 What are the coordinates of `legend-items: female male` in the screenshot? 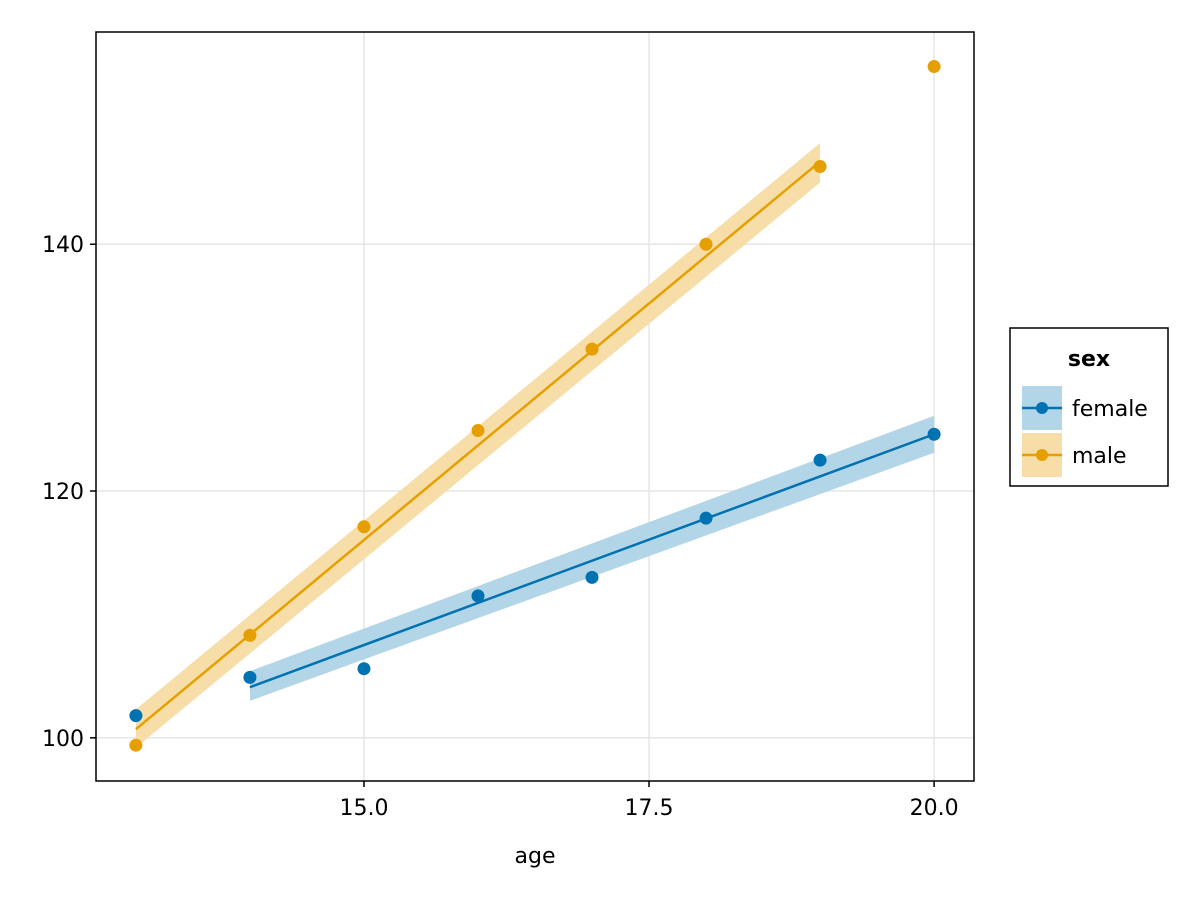 It's located at (1085, 431).